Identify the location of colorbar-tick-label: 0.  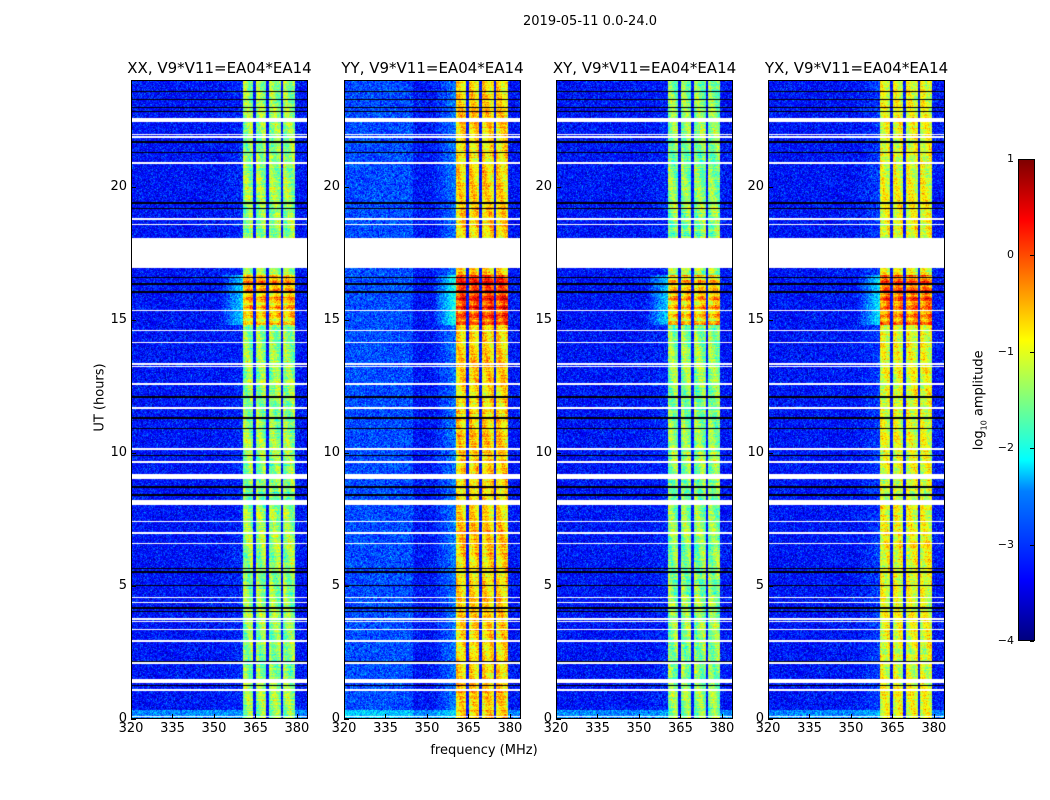
(1010, 255).